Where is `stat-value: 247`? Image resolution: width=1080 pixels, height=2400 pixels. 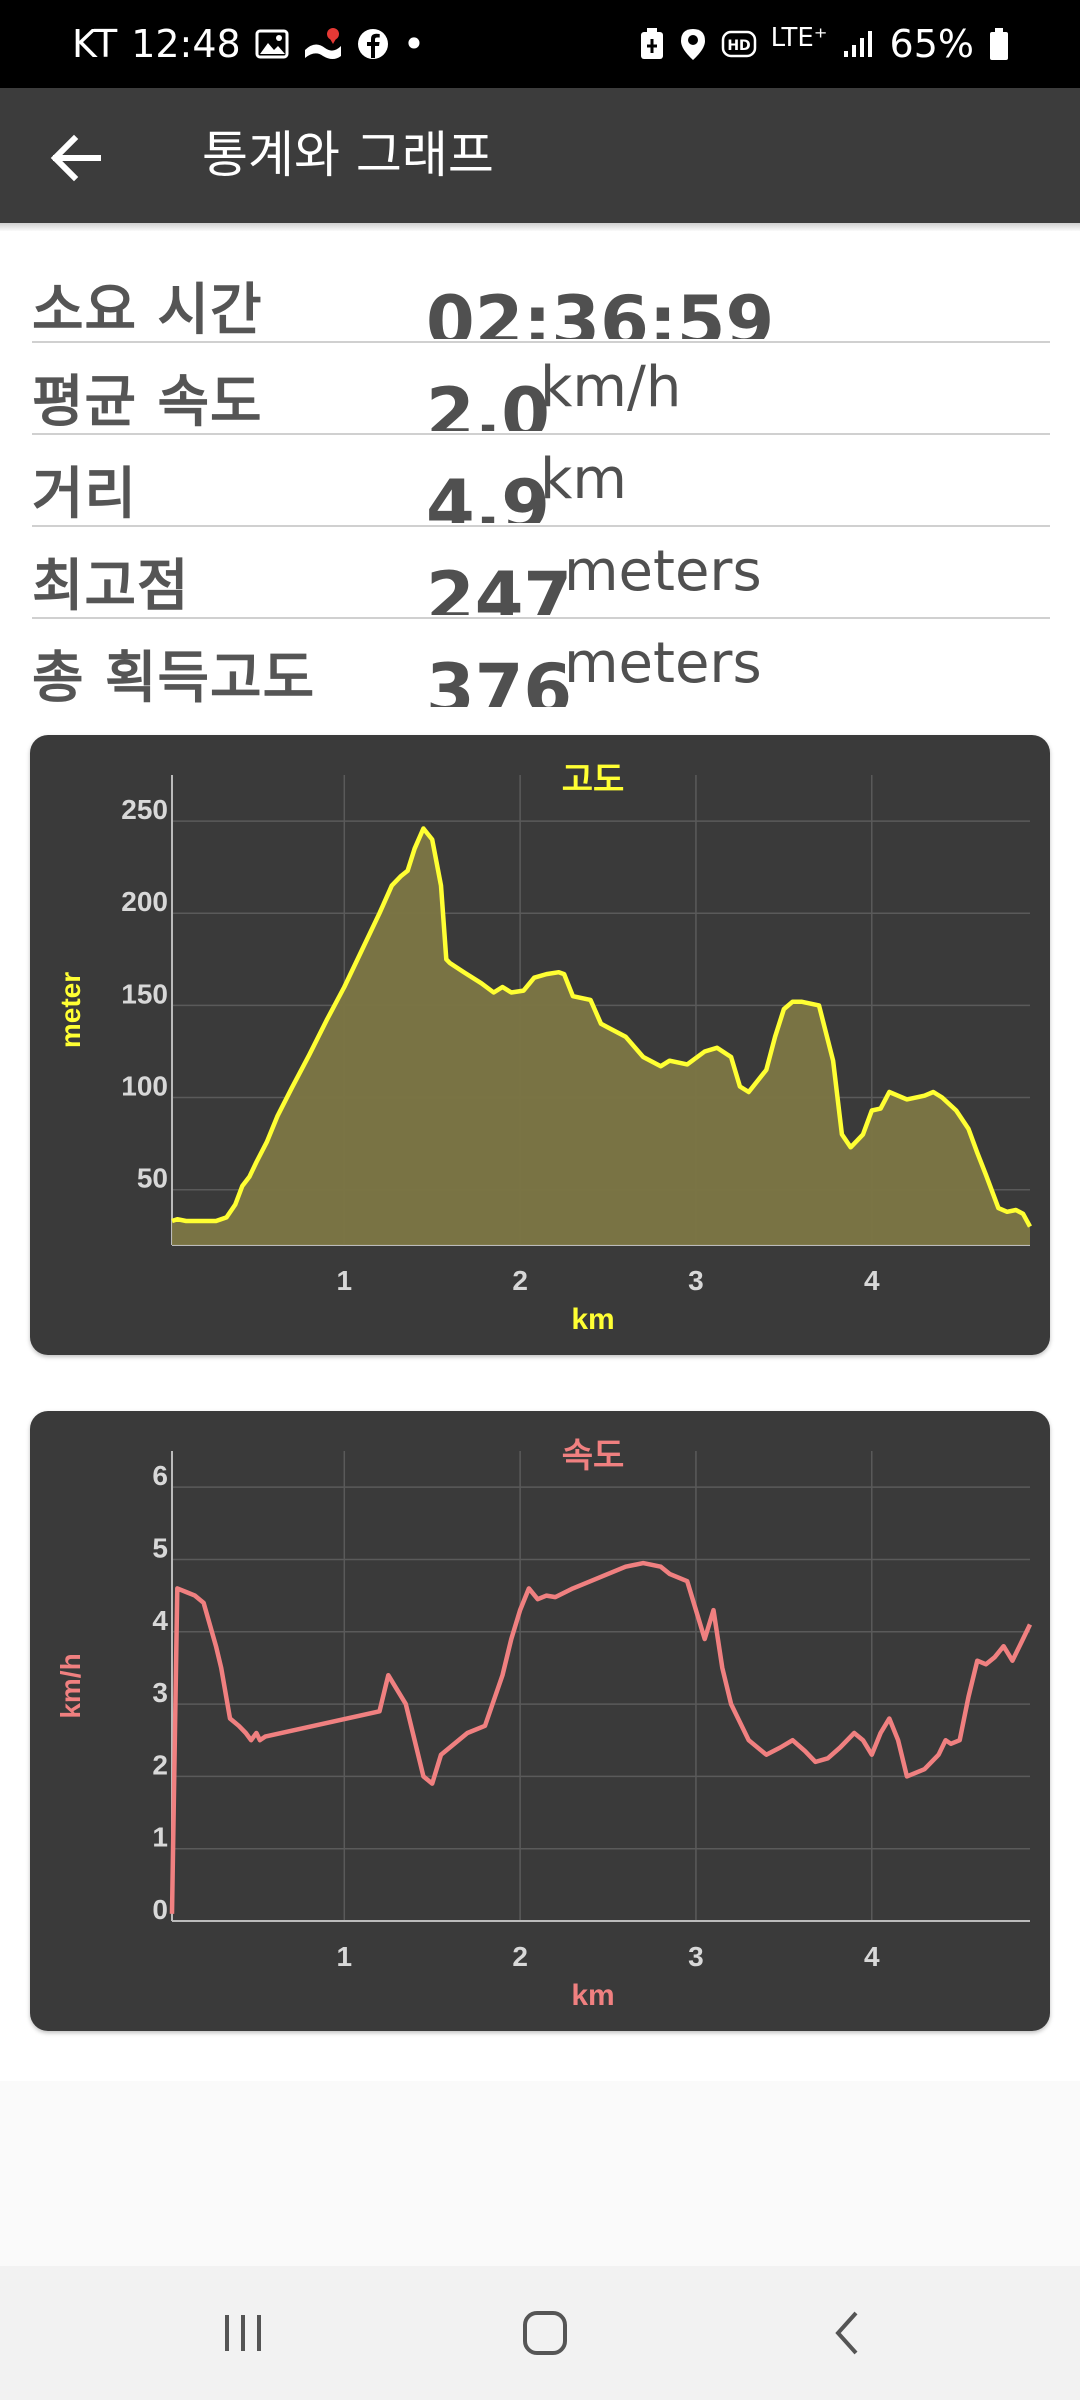 stat-value: 247 is located at coordinates (499, 586).